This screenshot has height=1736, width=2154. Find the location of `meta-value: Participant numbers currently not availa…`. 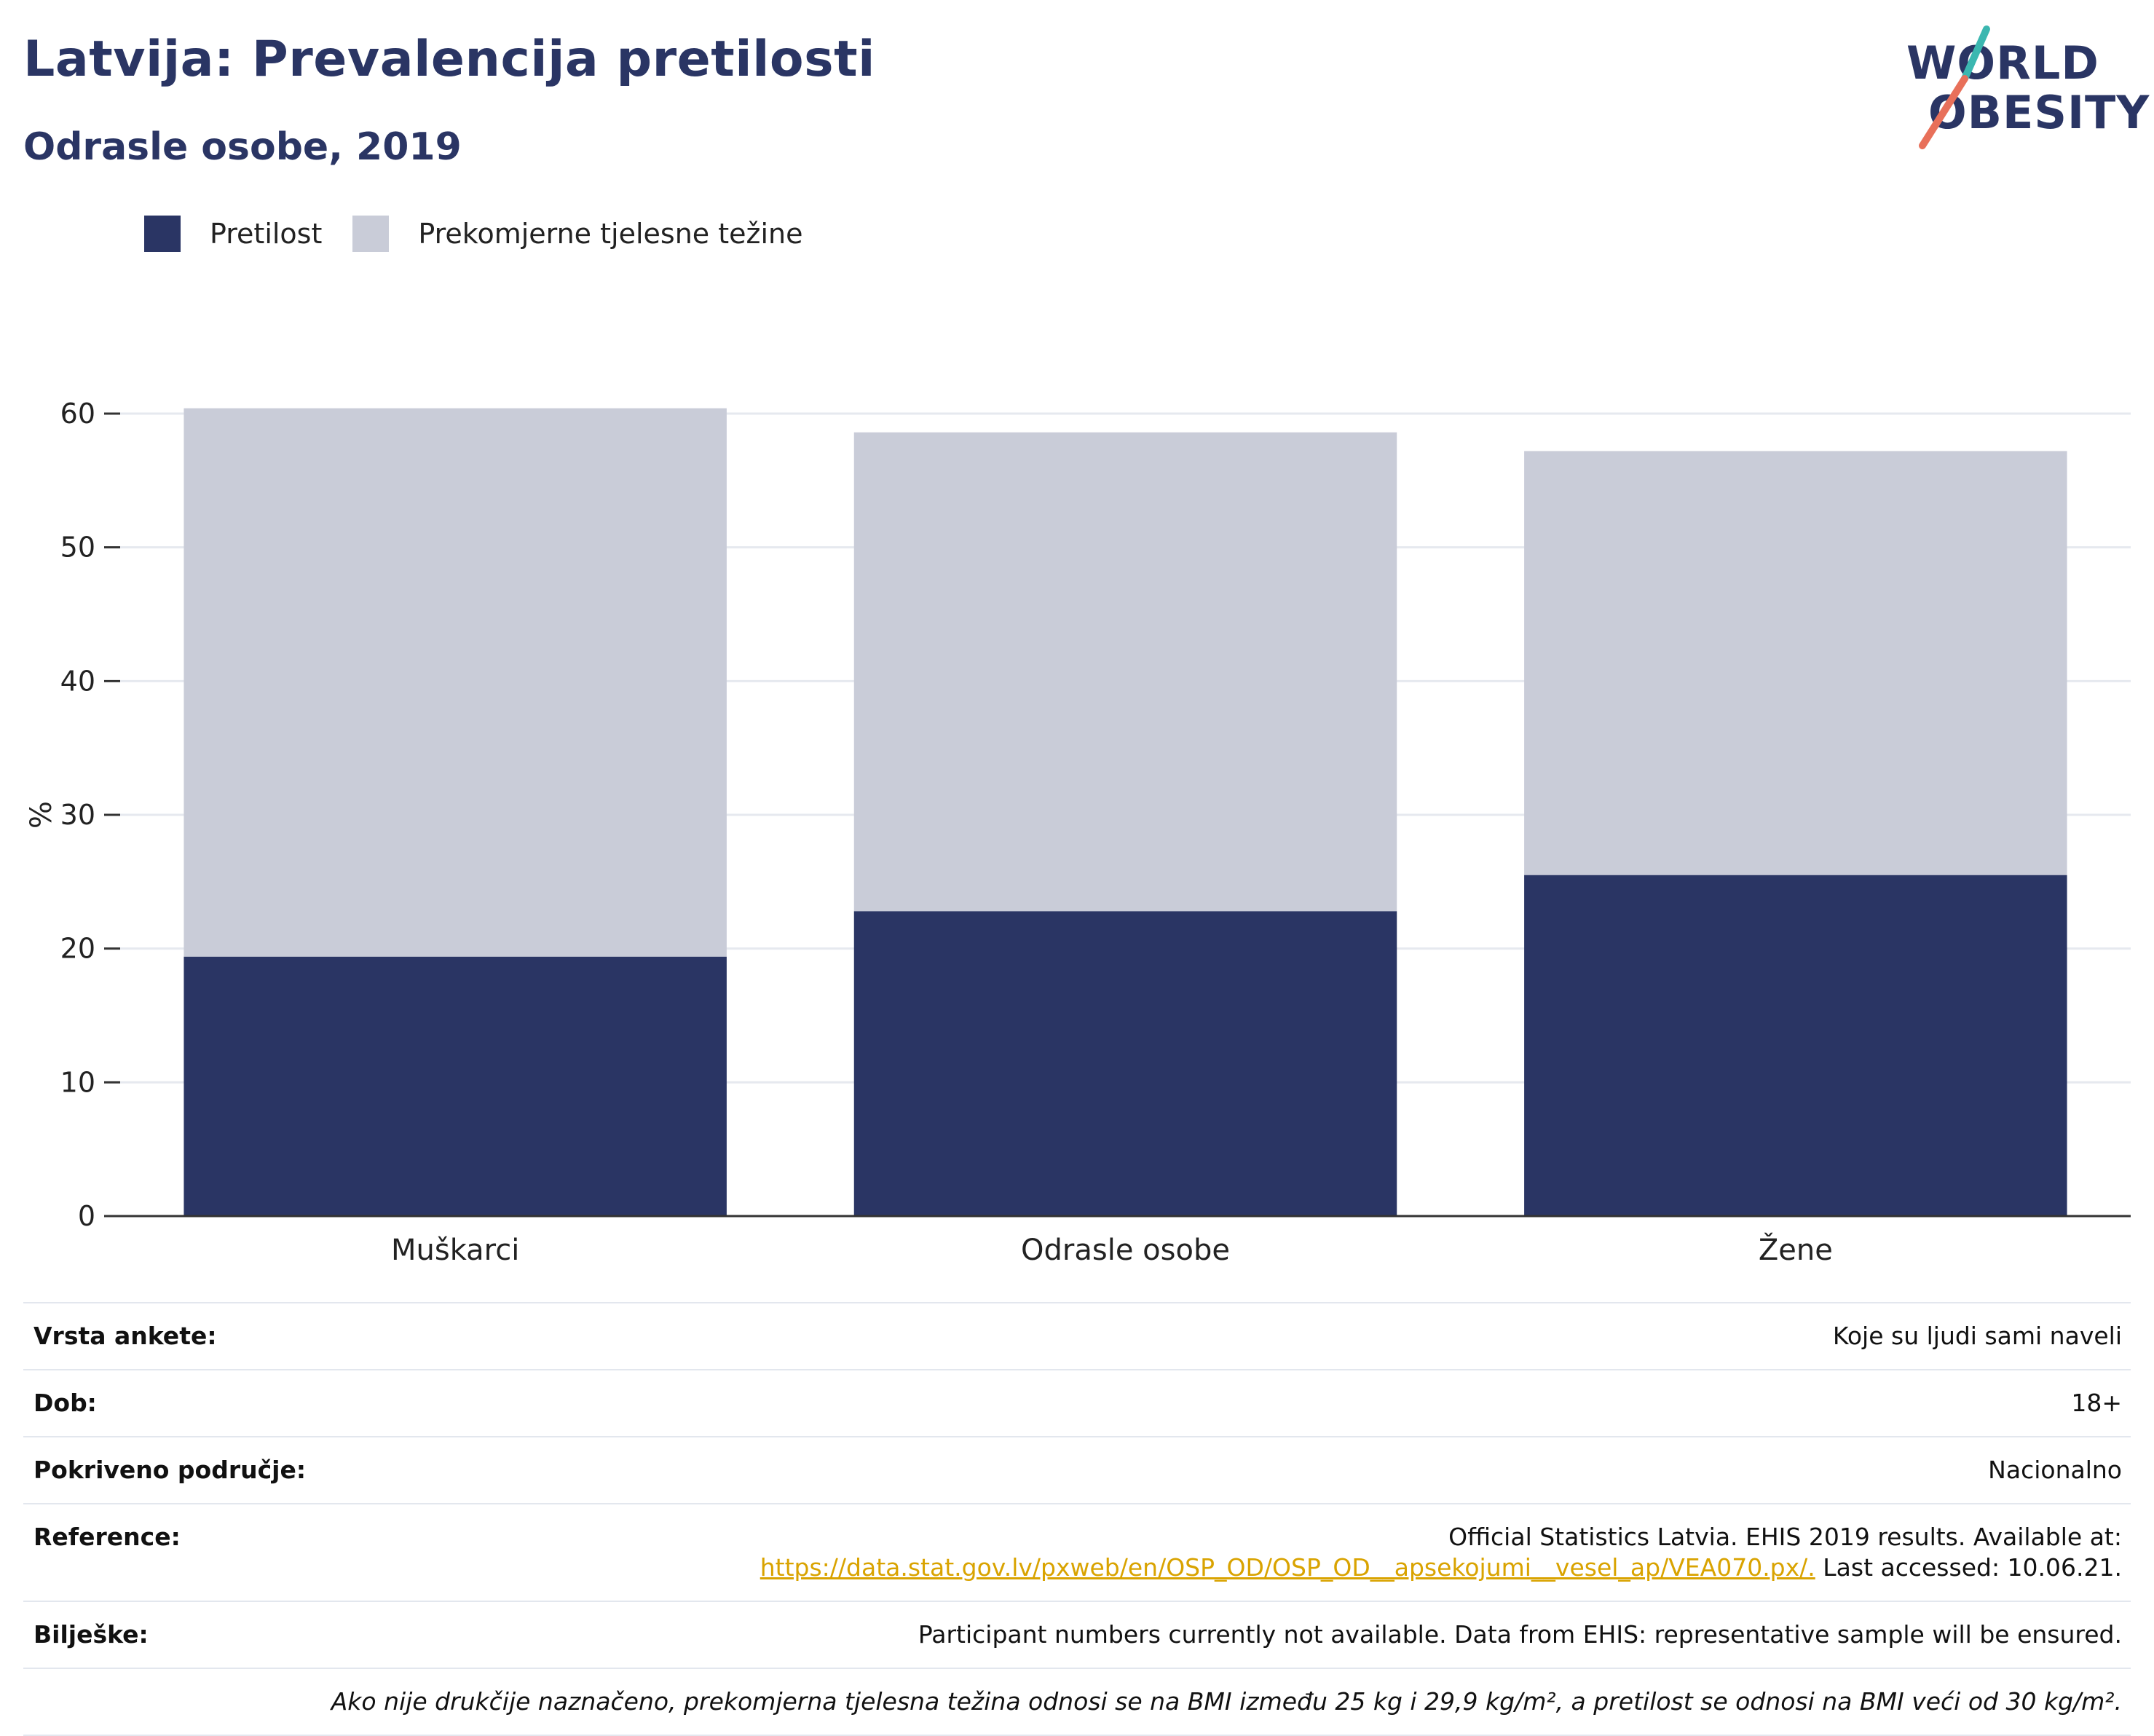

meta-value: Participant numbers currently not availa… is located at coordinates (1520, 1634).